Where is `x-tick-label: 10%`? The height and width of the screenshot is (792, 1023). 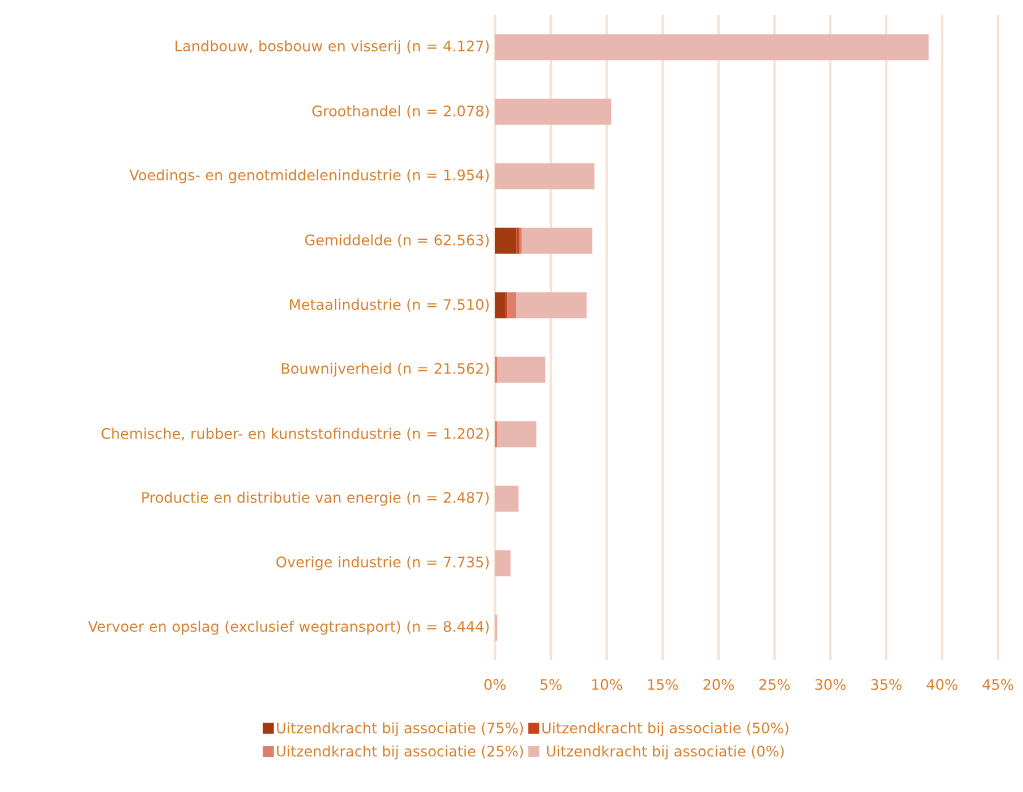 x-tick-label: 10% is located at coordinates (607, 684).